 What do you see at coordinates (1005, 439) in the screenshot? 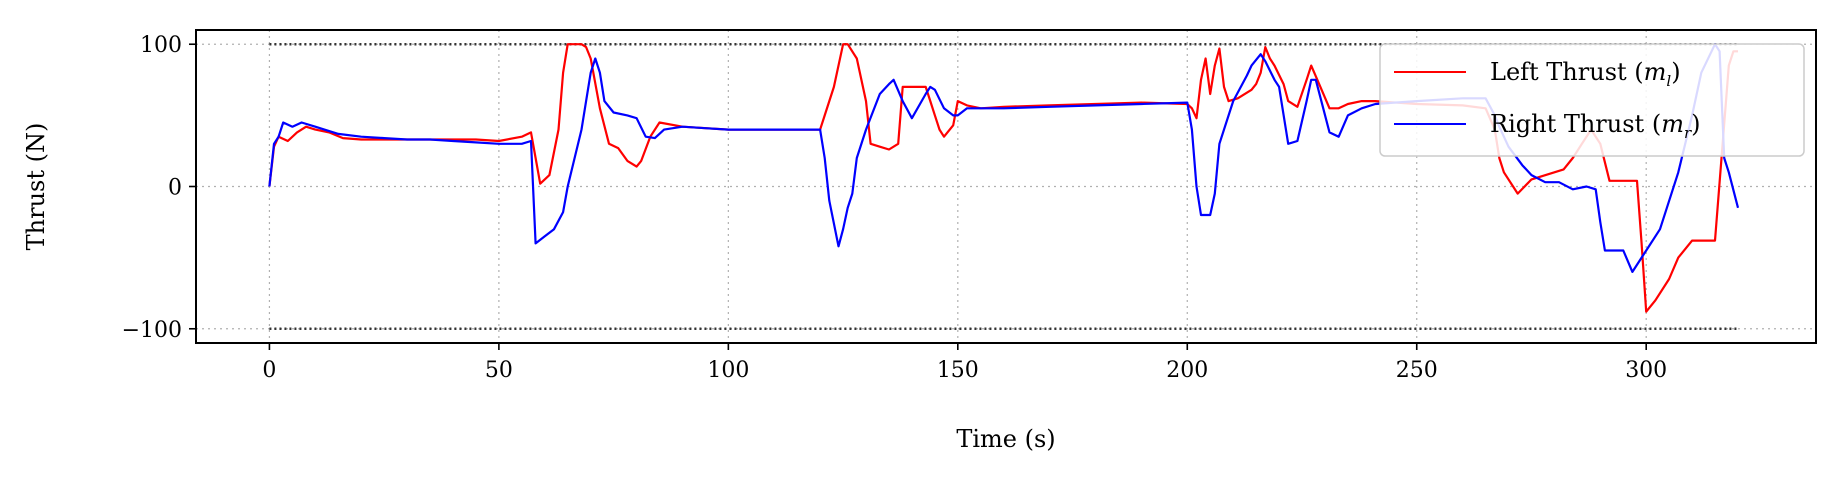
I see `x-axis-label: Time (s)` at bounding box center [1005, 439].